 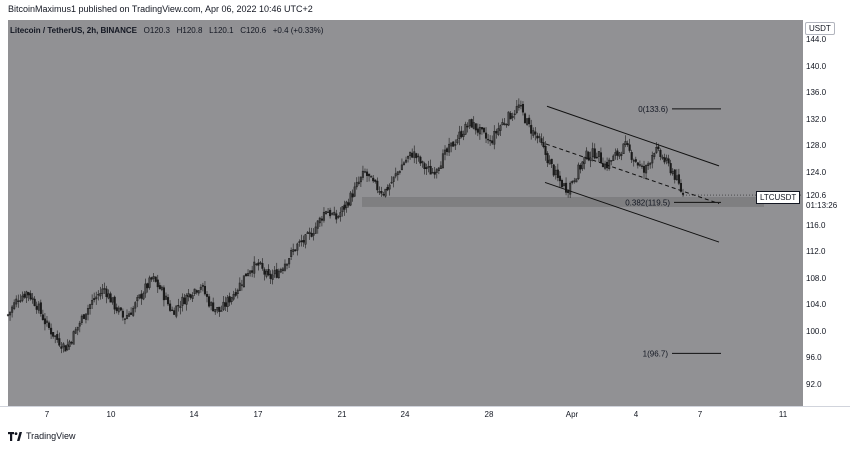 What do you see at coordinates (820, 28) in the screenshot?
I see `currency-badge: USDT` at bounding box center [820, 28].